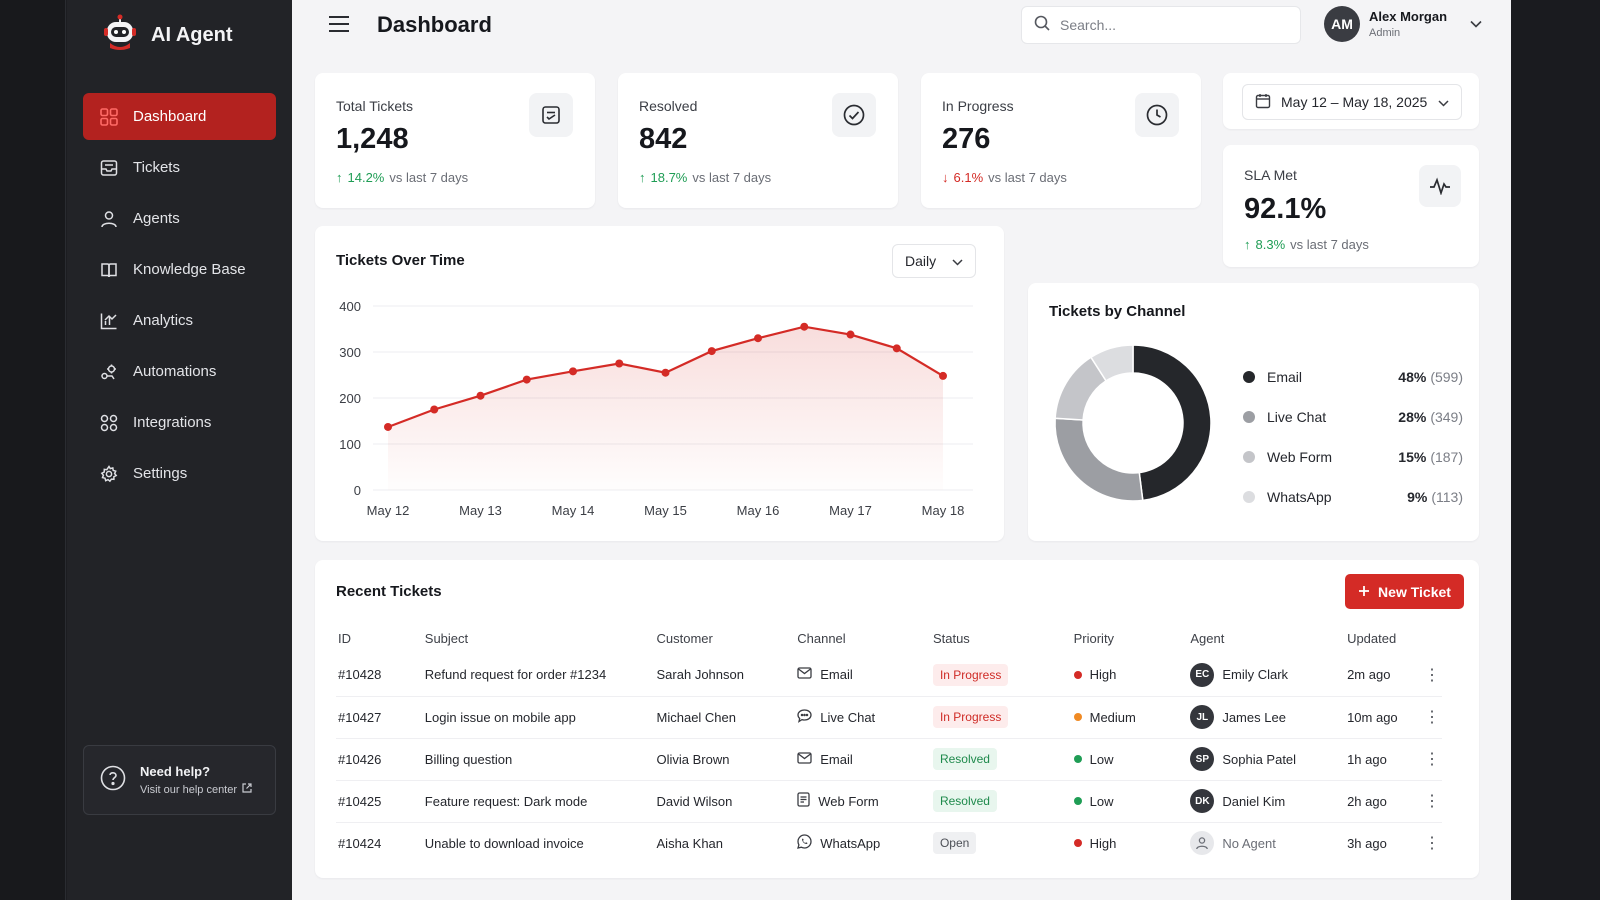 Image resolution: width=1600 pixels, height=900 pixels. What do you see at coordinates (863, 842) in the screenshot?
I see `ticket-channel-cell: WhatsApp` at bounding box center [863, 842].